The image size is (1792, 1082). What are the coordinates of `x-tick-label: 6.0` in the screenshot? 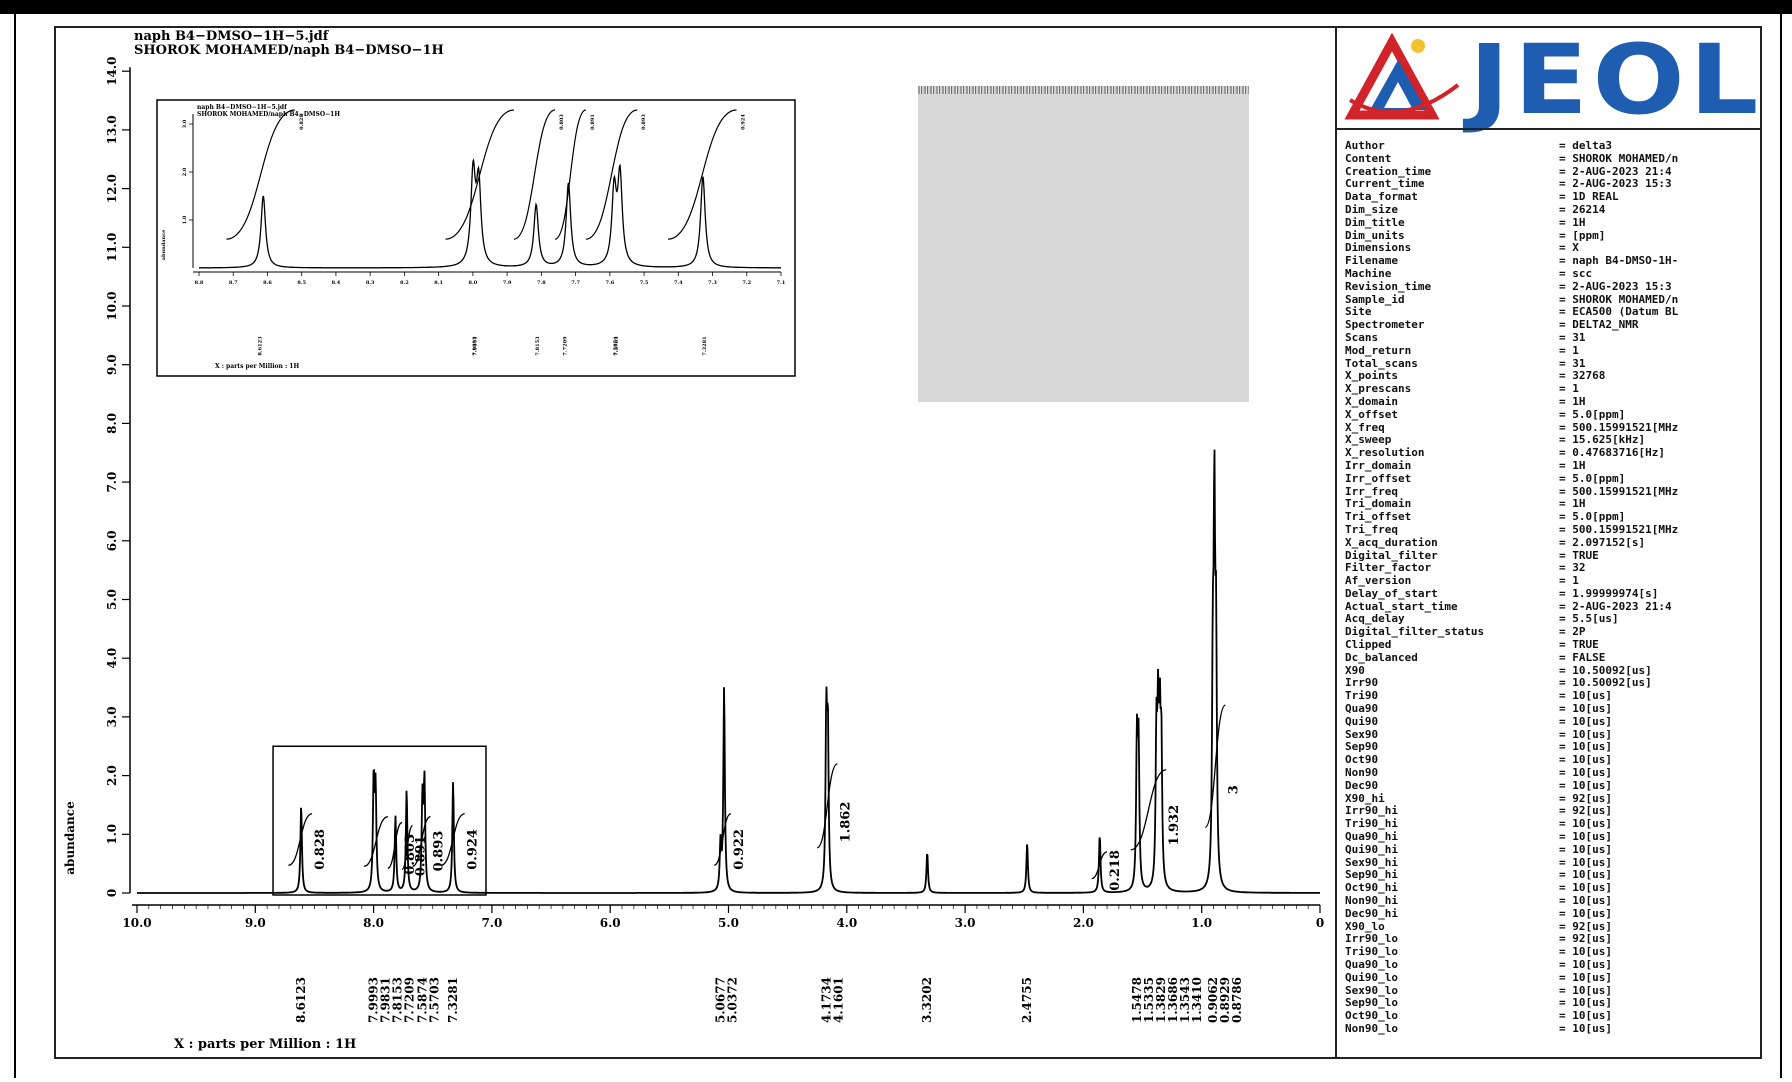 It's located at (610, 923).